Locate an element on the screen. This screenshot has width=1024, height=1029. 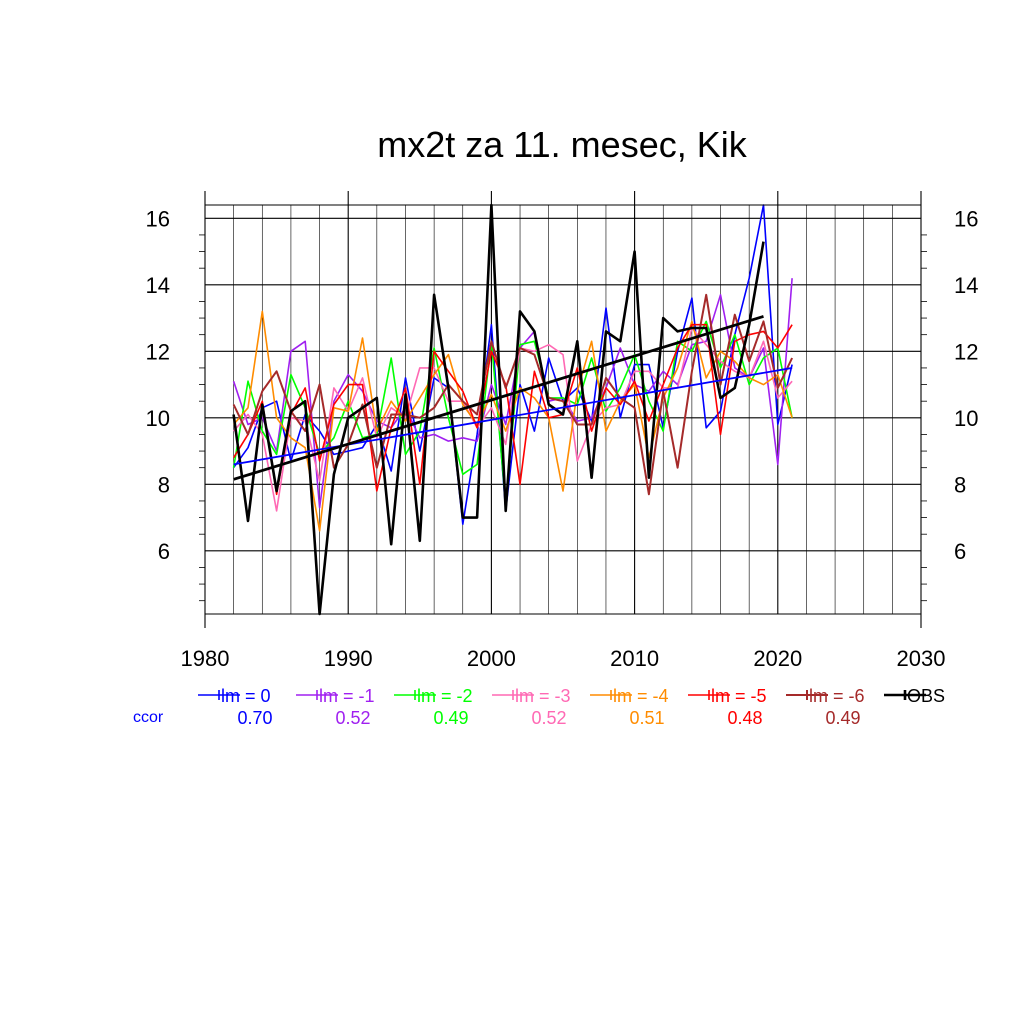
y-tick-label-left: 10 is located at coordinates (158, 418).